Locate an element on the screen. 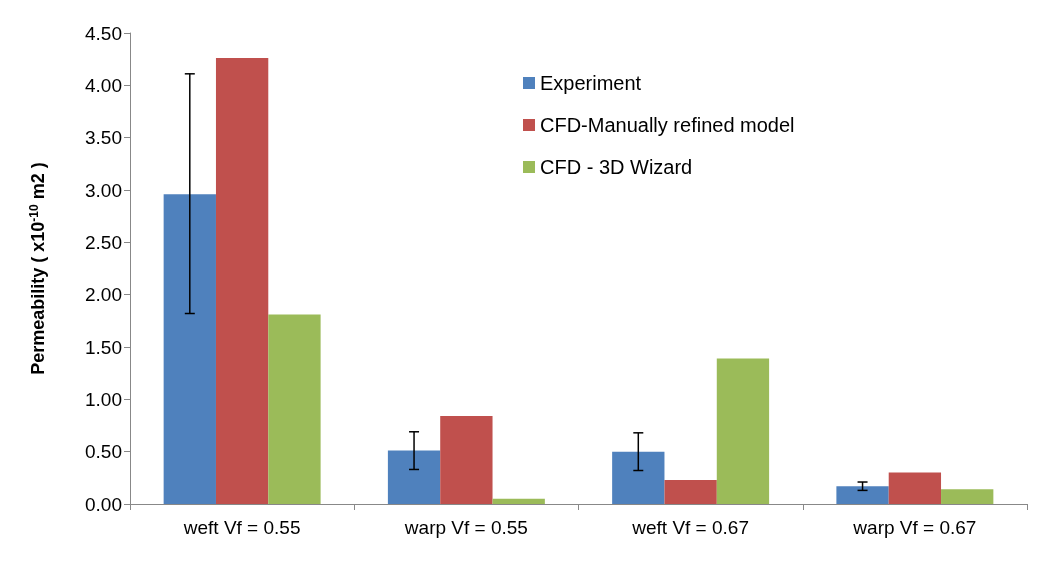 The width and height of the screenshot is (1050, 562). y-tick-label: 2.00 is located at coordinates (103, 295).